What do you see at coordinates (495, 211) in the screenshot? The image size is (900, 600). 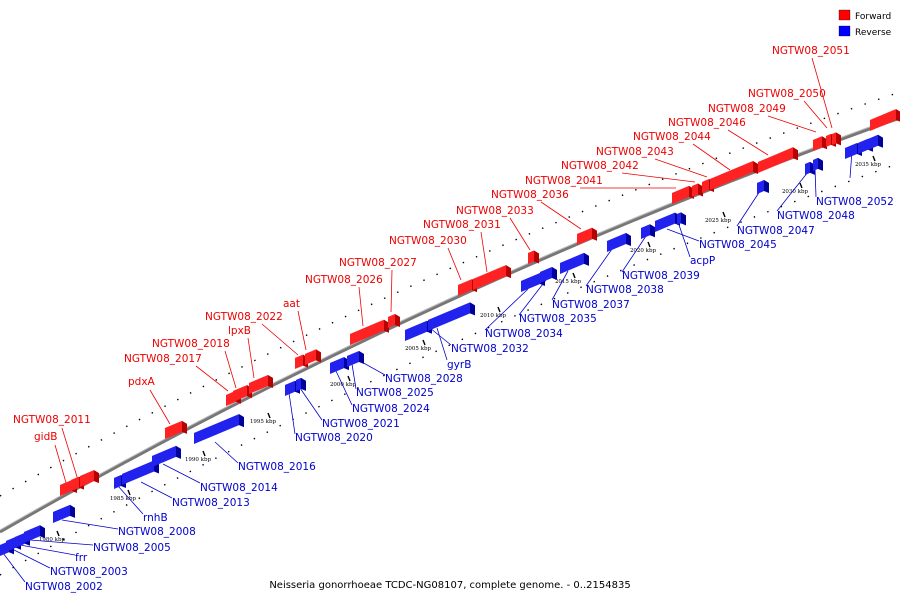 I see `forward-gene-label: NGTW08_2033` at bounding box center [495, 211].